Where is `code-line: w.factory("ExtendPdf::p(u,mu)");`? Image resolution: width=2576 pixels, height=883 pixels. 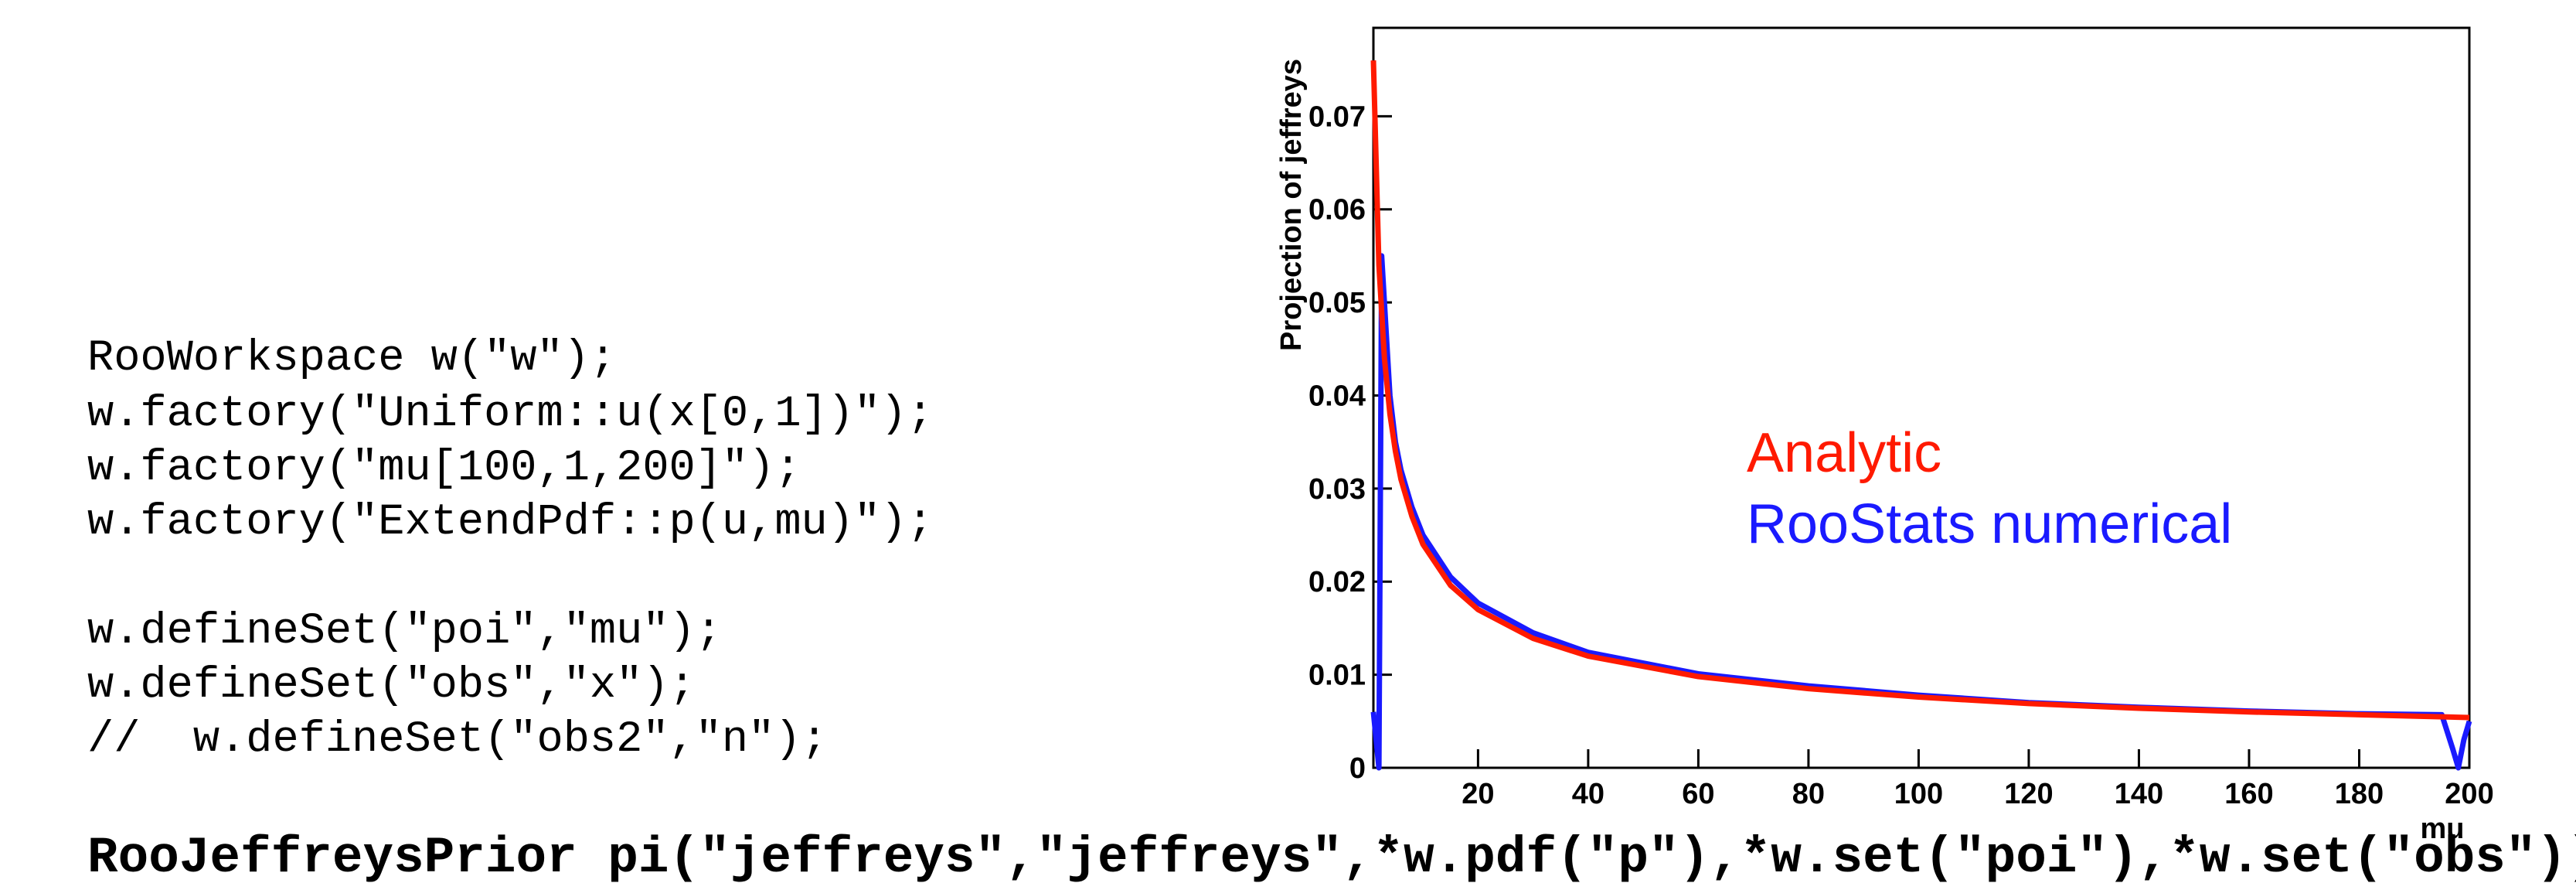 code-line: w.factory("ExtendPdf::p(u,mu)"); is located at coordinates (511, 522).